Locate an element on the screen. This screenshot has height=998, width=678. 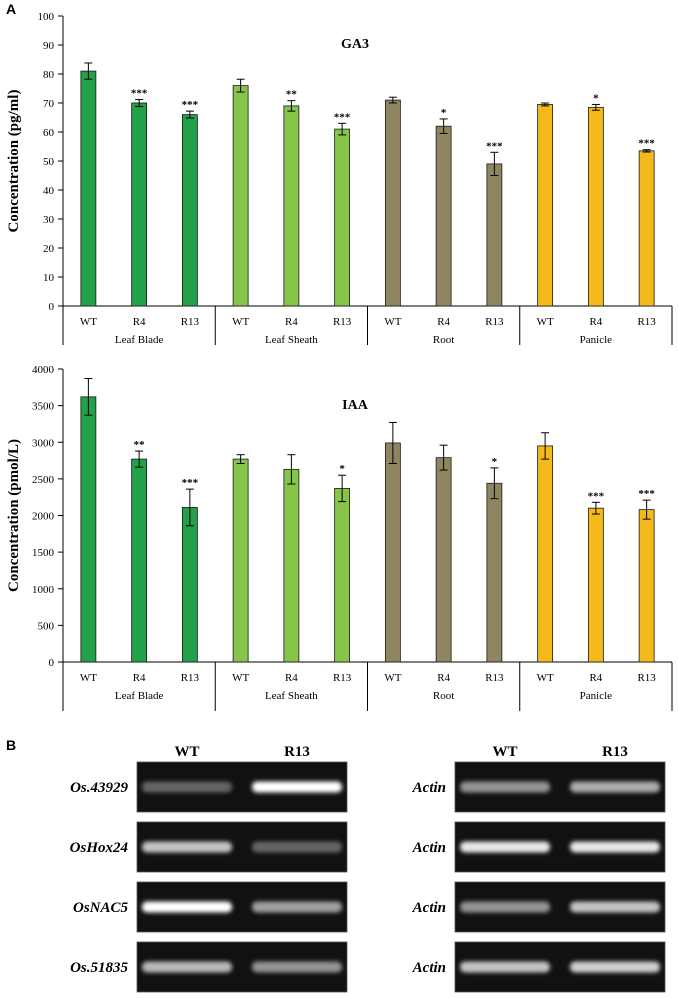
chart-title: IAA is located at coordinates (355, 405).